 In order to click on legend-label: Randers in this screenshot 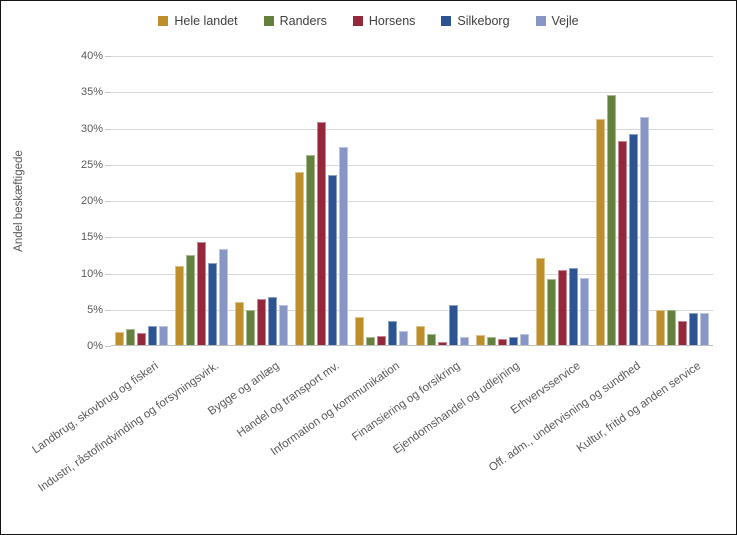, I will do `click(303, 21)`.